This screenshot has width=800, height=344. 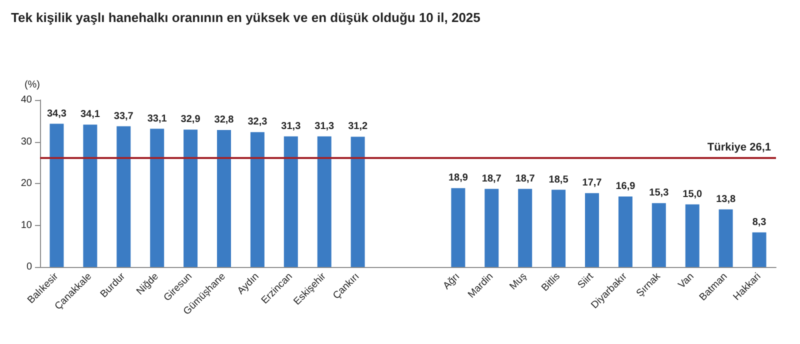 I want to click on data-label: 15,0, so click(x=692, y=194).